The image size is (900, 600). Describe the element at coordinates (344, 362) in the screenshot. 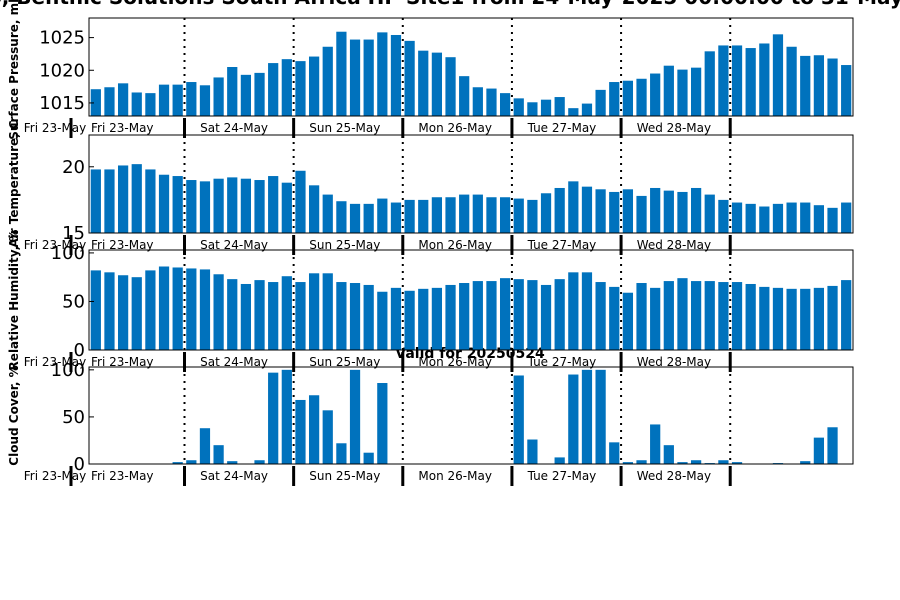

I see `x-tick-label: Sun 25-May` at that location.